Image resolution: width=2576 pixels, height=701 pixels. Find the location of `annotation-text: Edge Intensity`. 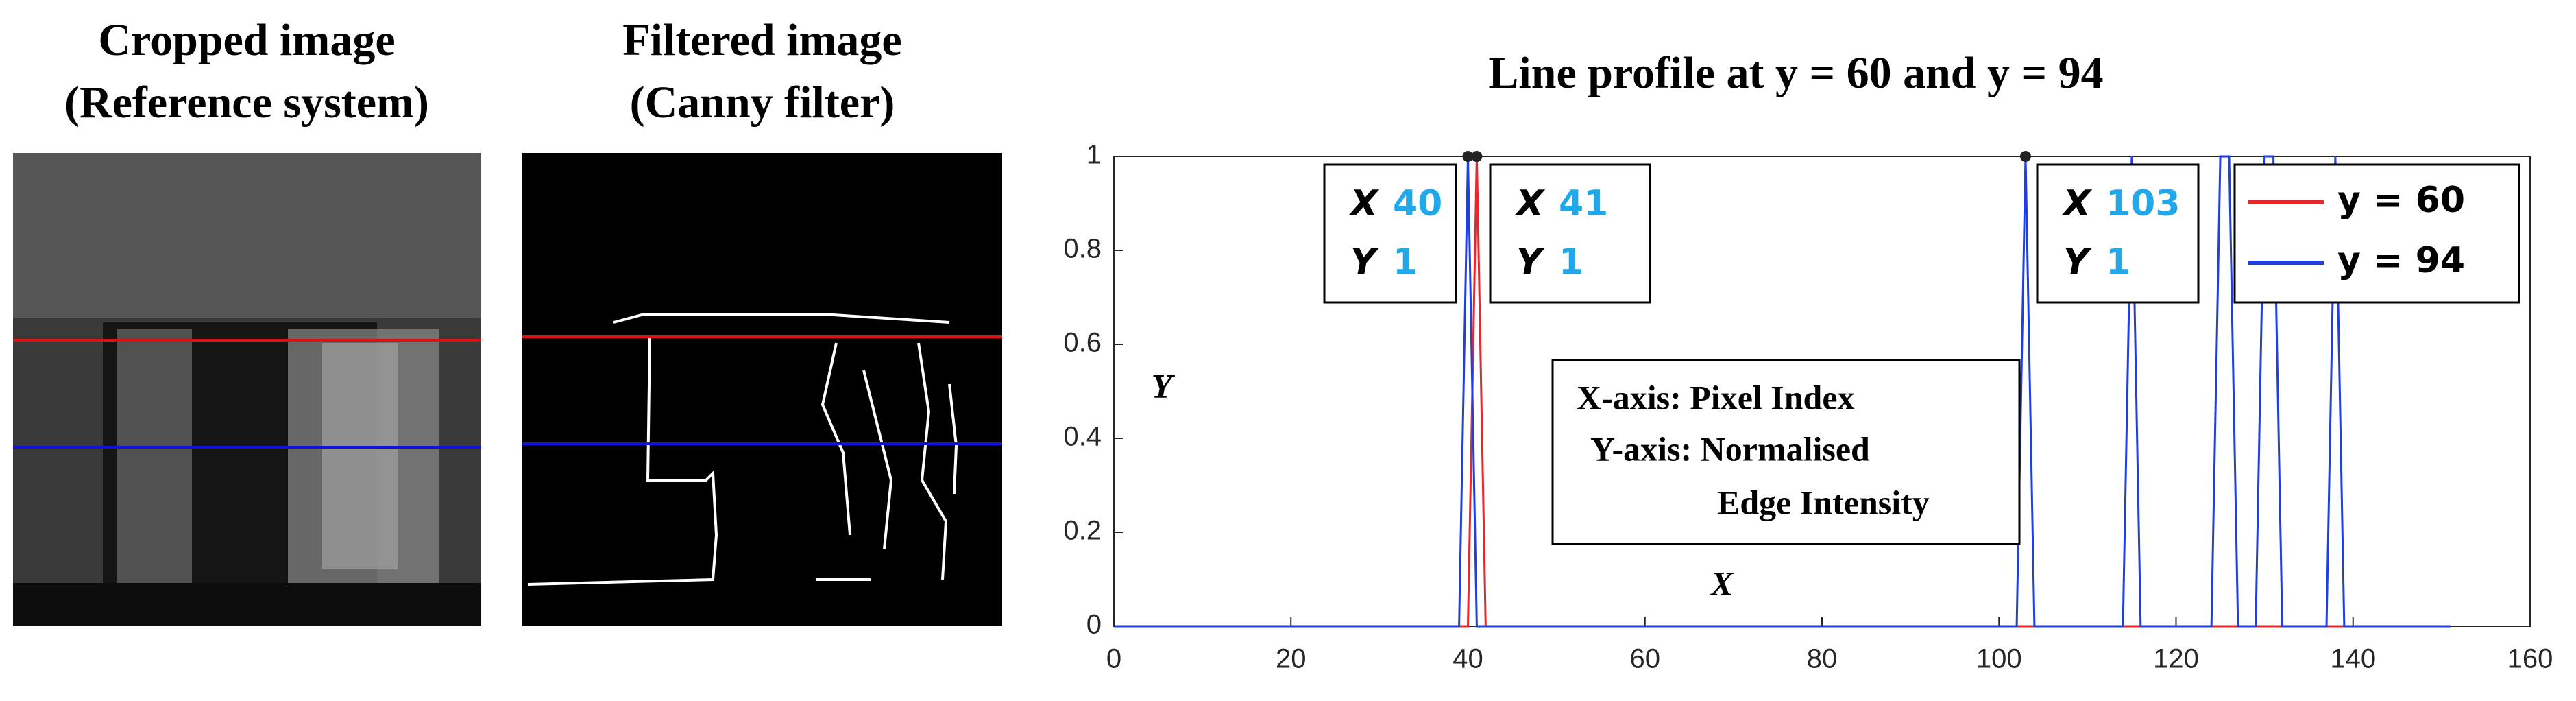

annotation-text: Edge Intensity is located at coordinates (1823, 502).